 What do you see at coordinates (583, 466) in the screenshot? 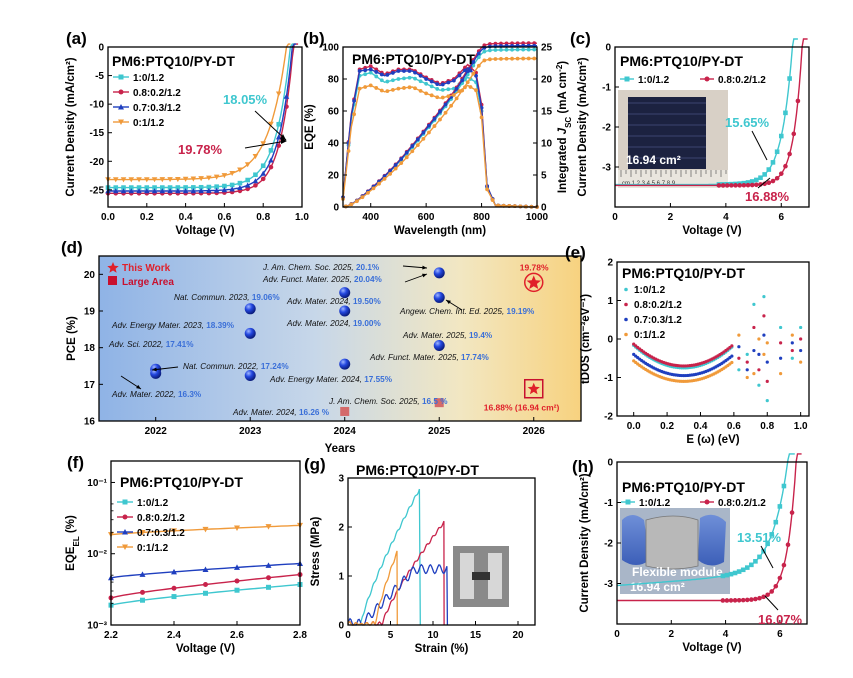
I see `panel-label: (h)` at bounding box center [583, 466].